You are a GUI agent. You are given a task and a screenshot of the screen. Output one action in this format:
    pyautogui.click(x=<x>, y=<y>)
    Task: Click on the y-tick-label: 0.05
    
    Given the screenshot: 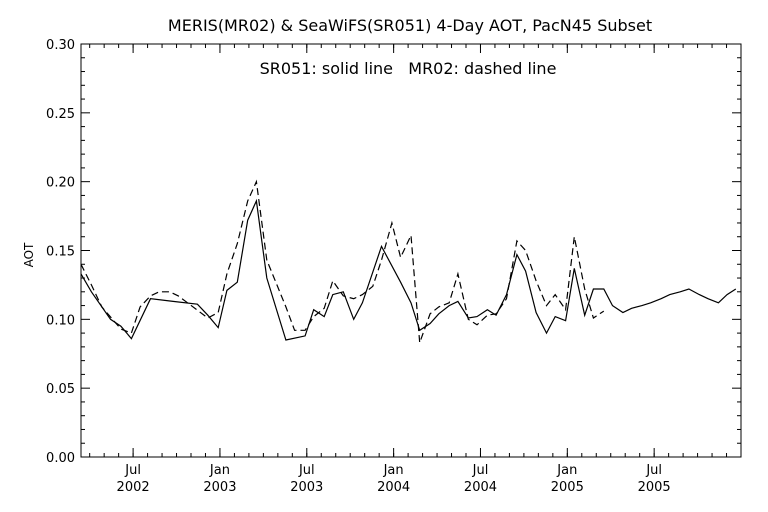 What is the action you would take?
    pyautogui.click(x=60, y=389)
    